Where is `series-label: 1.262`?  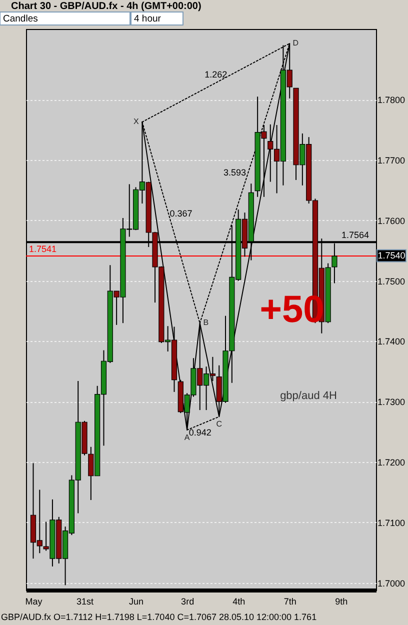 series-label: 1.262 is located at coordinates (216, 75).